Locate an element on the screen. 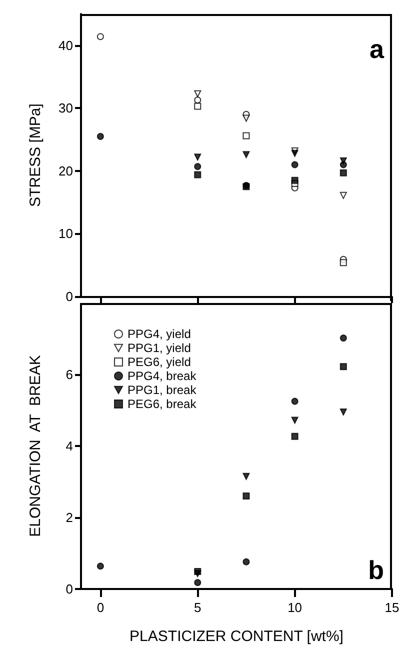 The width and height of the screenshot is (404, 658). x-tick-label: 15 is located at coordinates (392, 607).